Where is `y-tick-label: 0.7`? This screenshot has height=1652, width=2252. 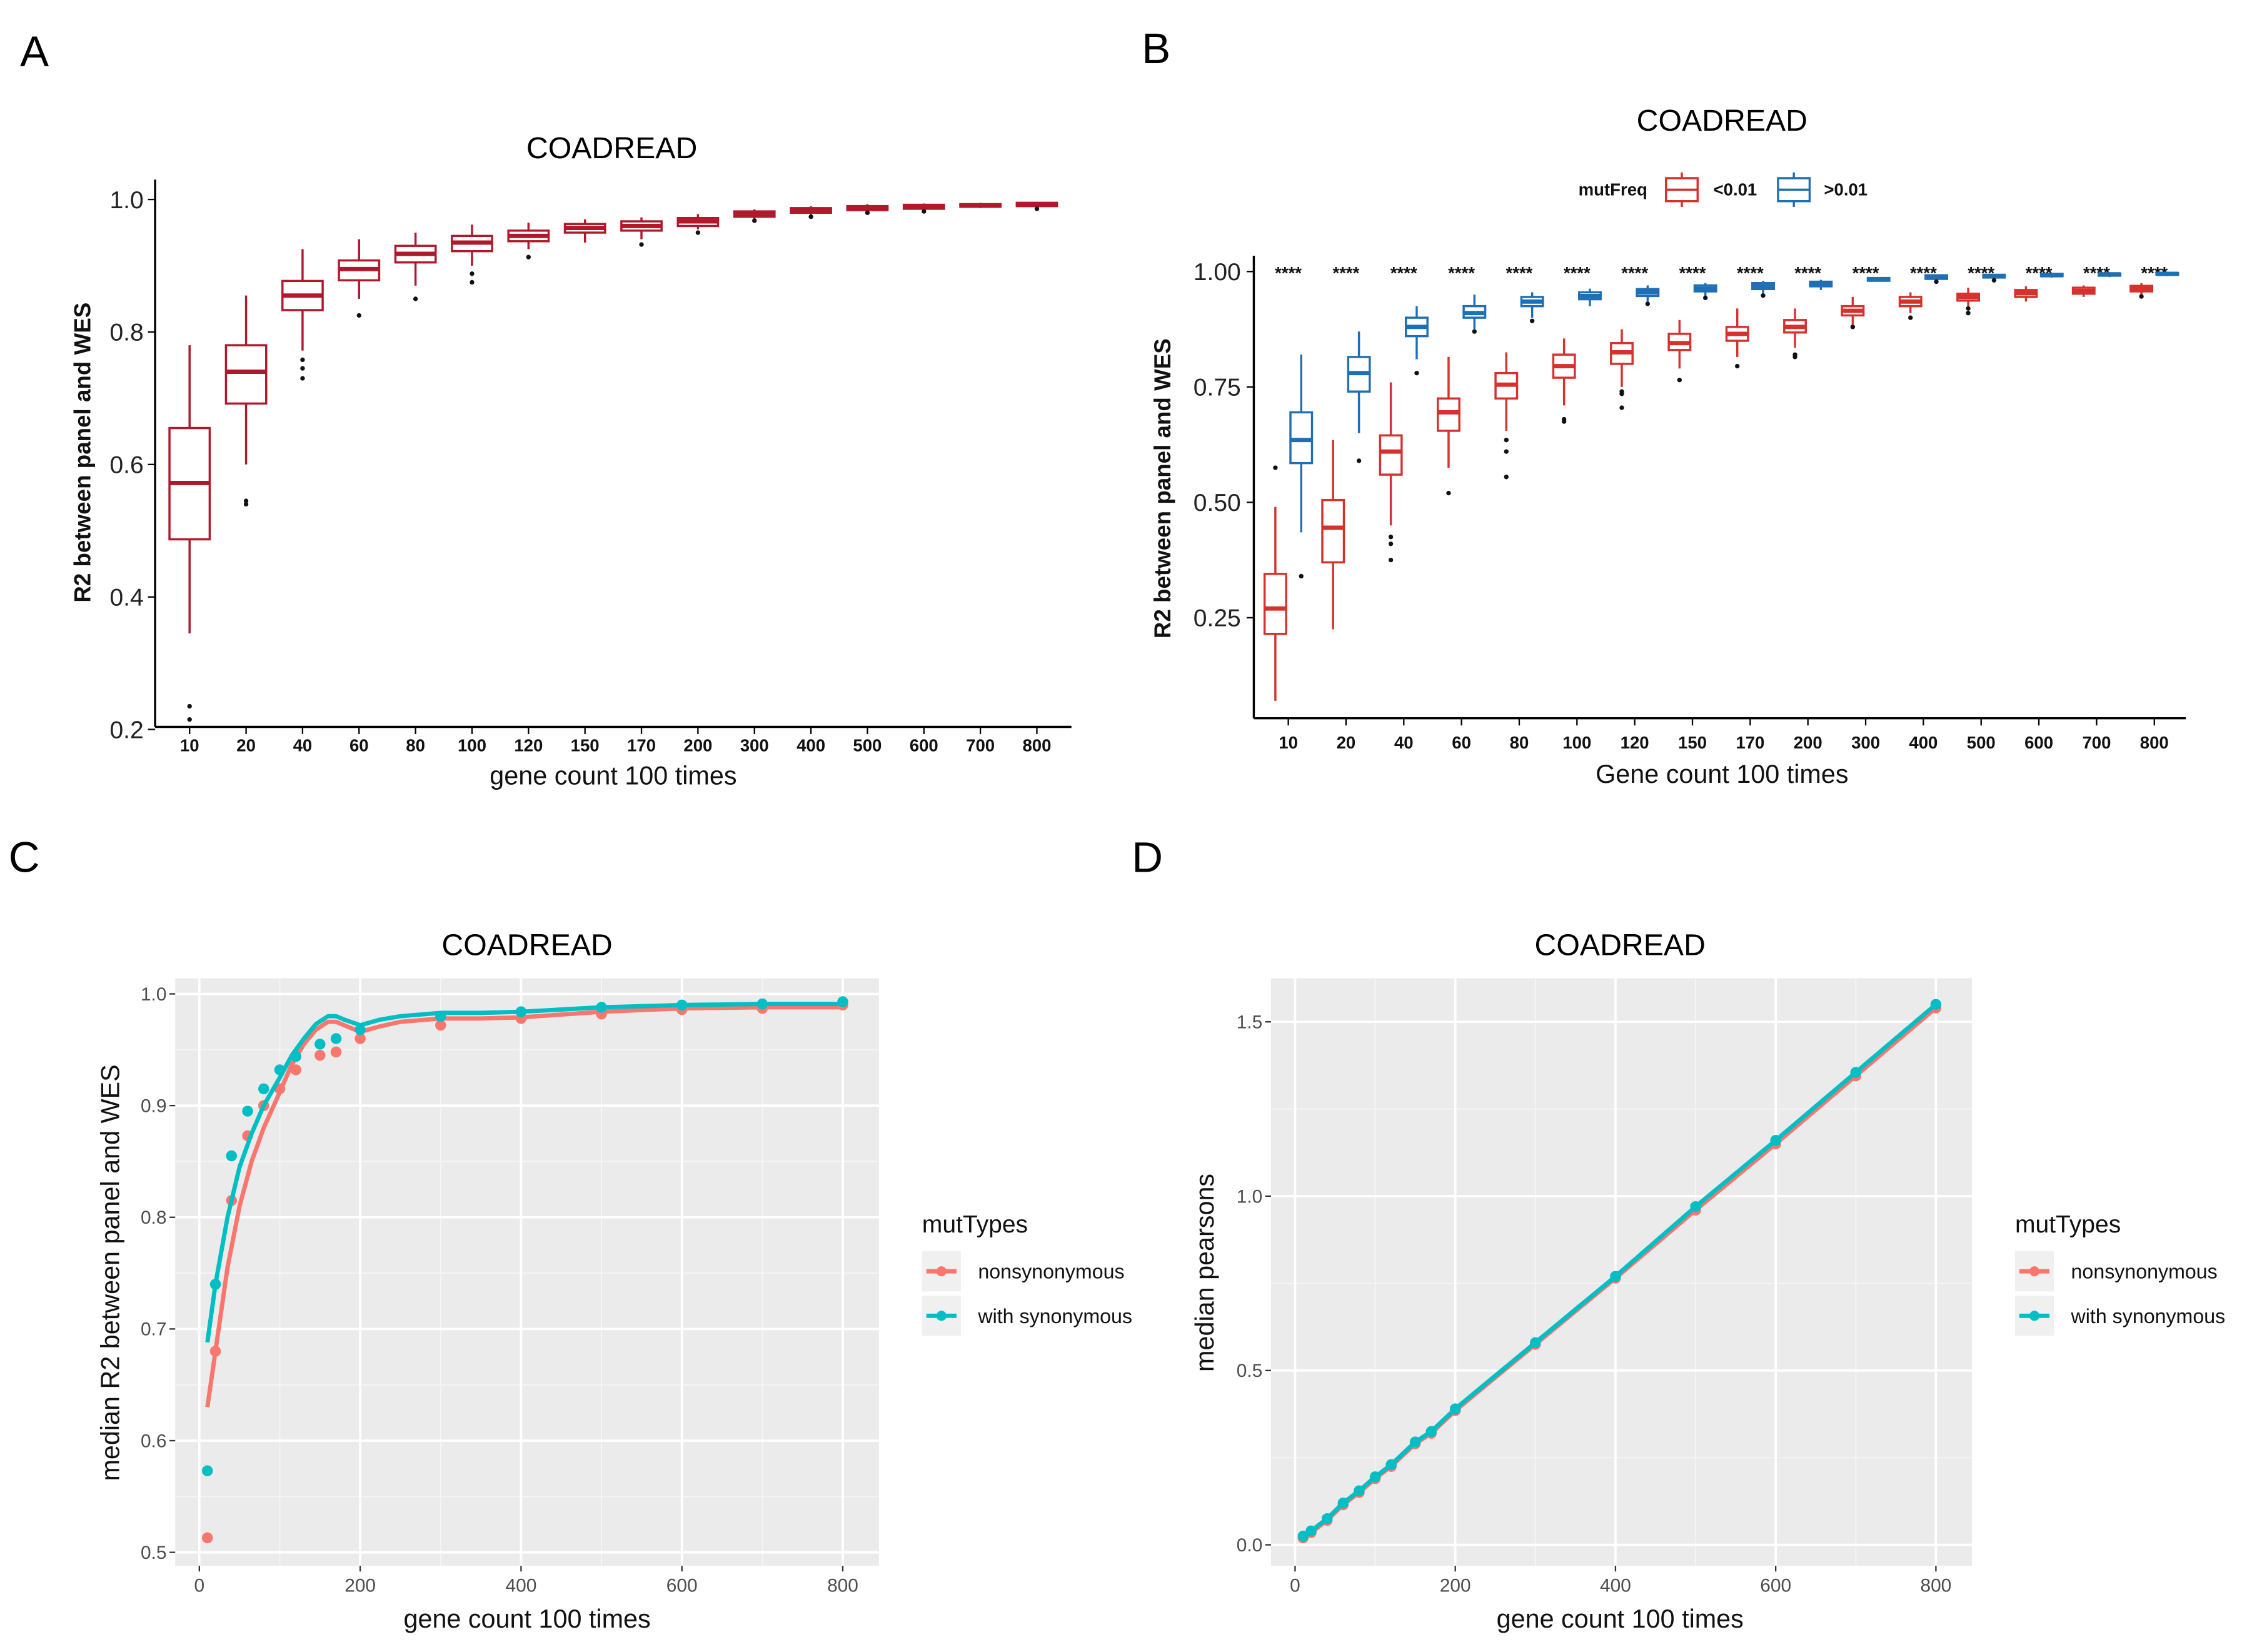
y-tick-label: 0.7 is located at coordinates (154, 1330).